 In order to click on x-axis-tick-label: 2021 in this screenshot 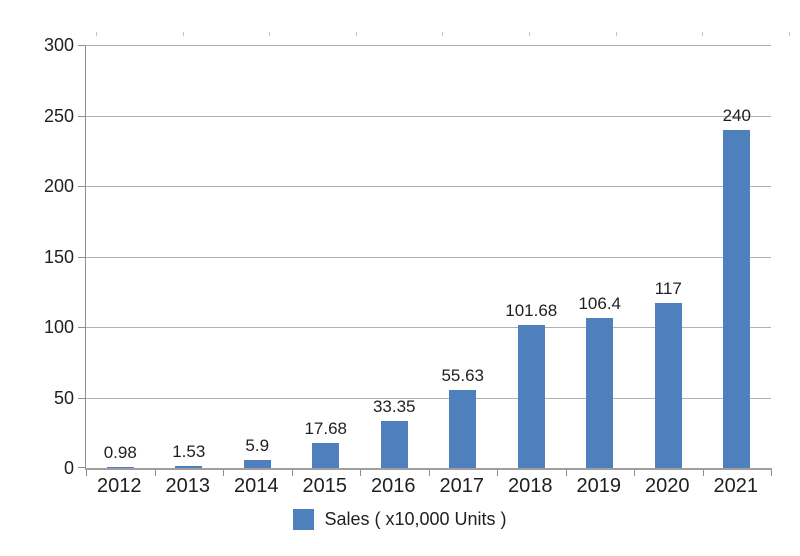, I will do `click(736, 486)`.